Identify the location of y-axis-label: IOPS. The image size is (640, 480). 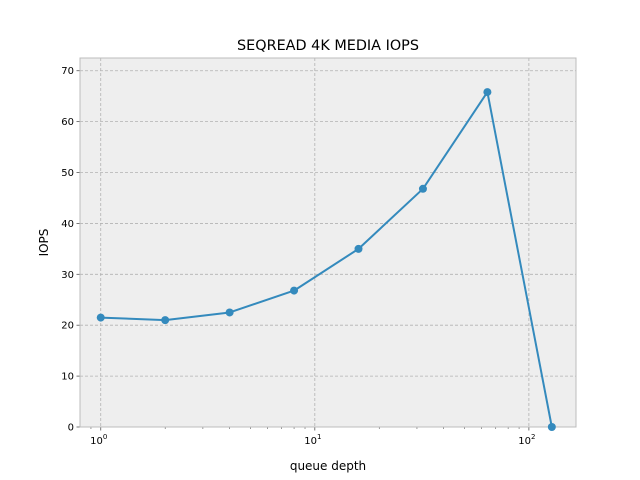
(44, 243).